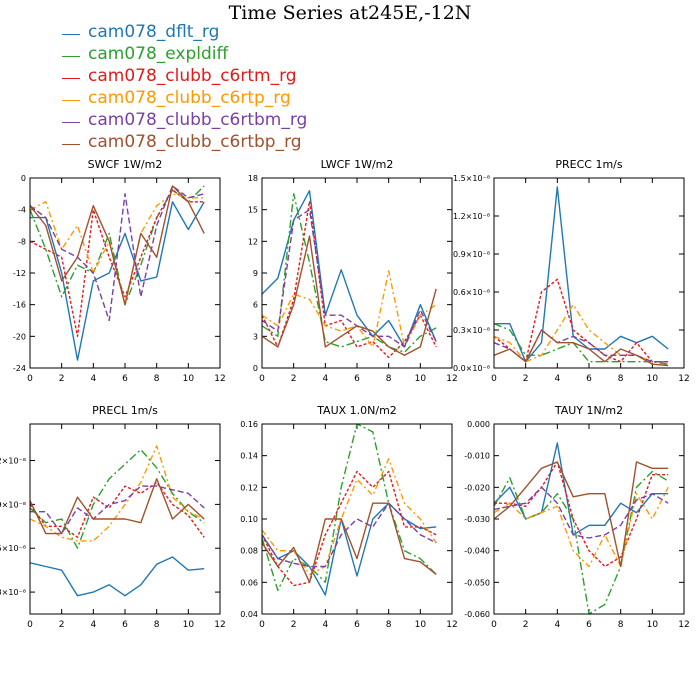 The height and width of the screenshot is (700, 700). Describe the element at coordinates (198, 120) in the screenshot. I see `legend-label: cam078_clubb_c6rtbm_rg` at that location.